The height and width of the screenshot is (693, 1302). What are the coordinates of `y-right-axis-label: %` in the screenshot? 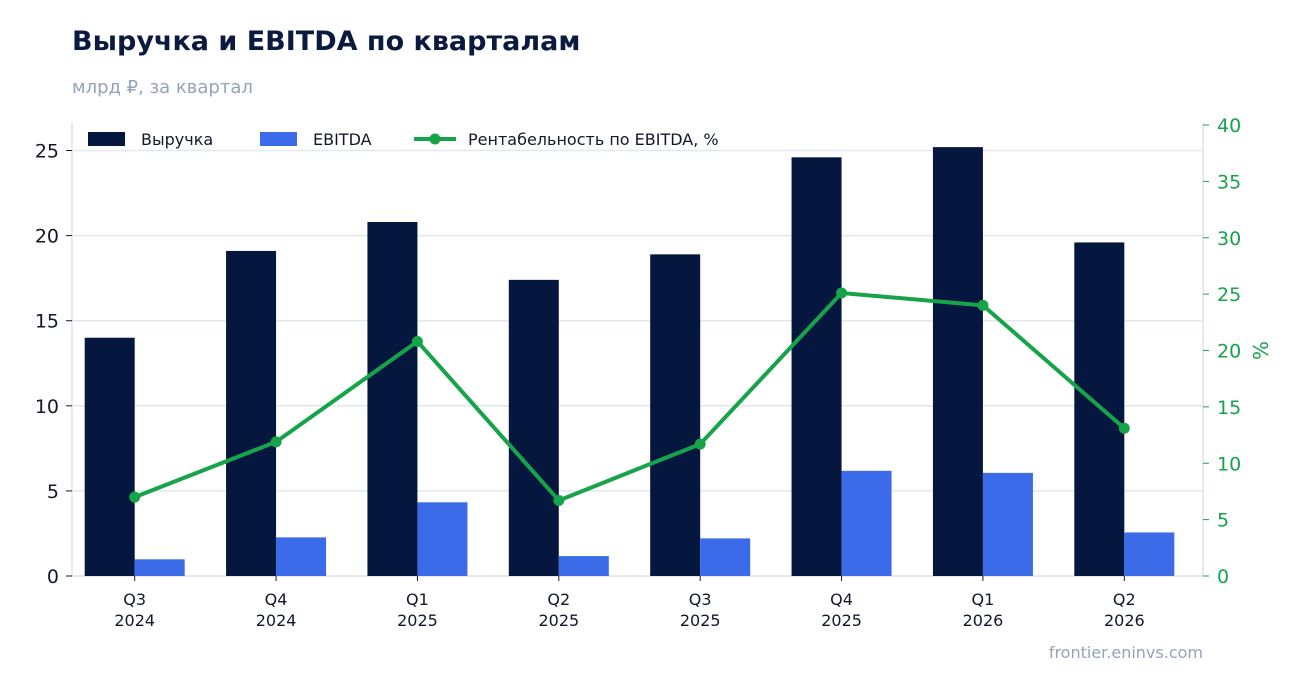 It's located at (1261, 350).